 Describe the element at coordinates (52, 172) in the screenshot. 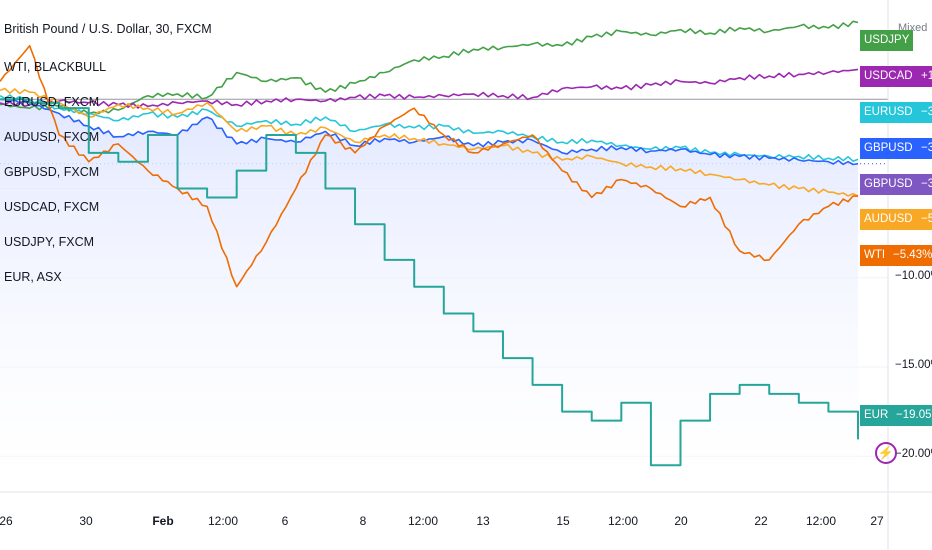

I see `legend-item: GBPUSD, FXCM` at that location.